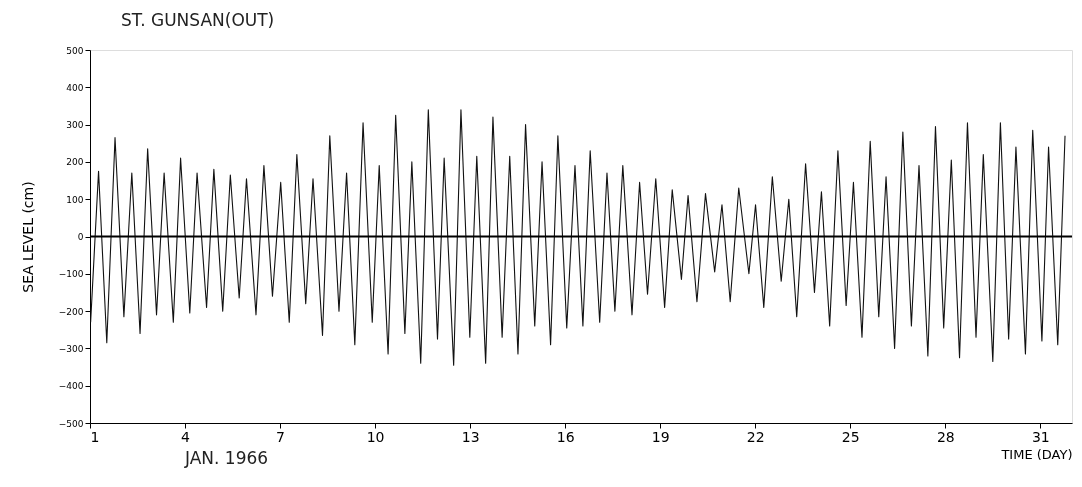 The width and height of the screenshot is (1082, 487). What do you see at coordinates (75, 50) in the screenshot?
I see `y-tick-label: 500` at bounding box center [75, 50].